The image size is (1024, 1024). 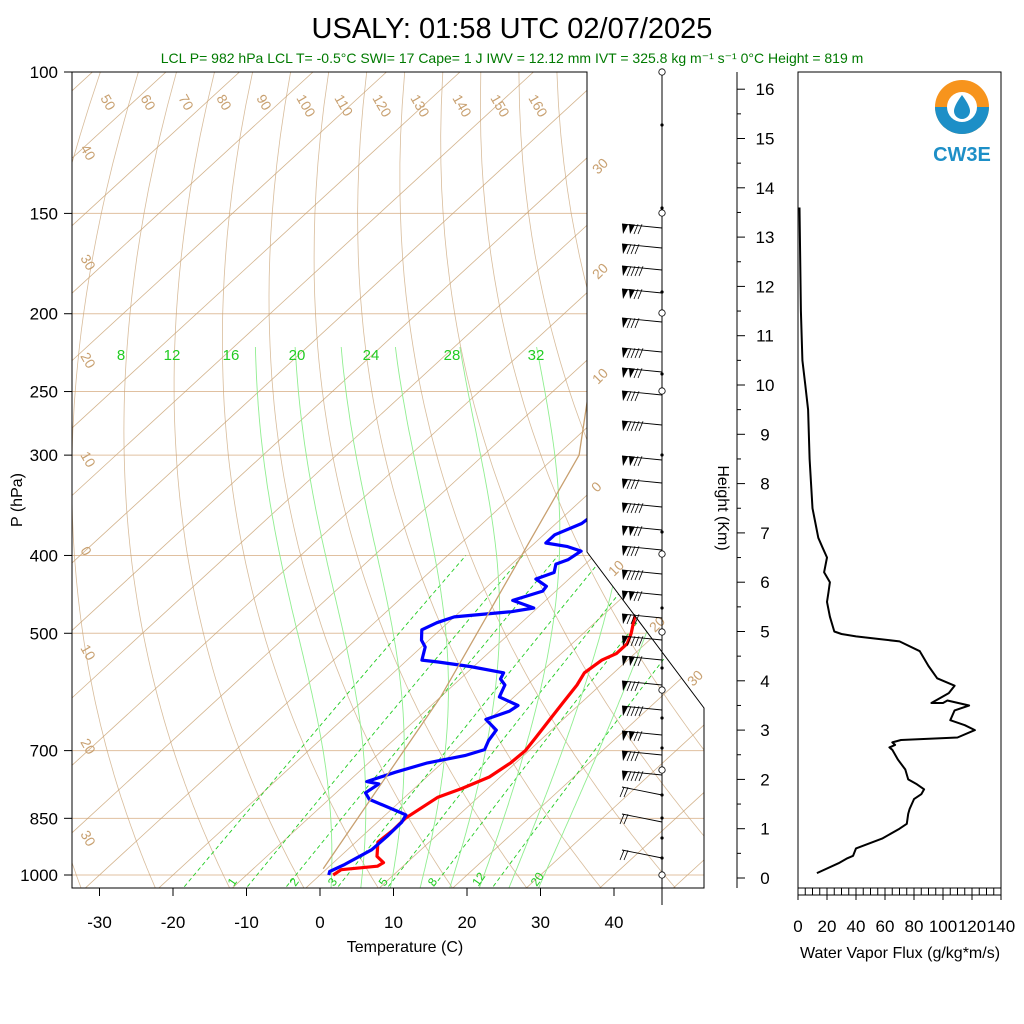 I want to click on flux-tick-label: 100, so click(x=943, y=926).